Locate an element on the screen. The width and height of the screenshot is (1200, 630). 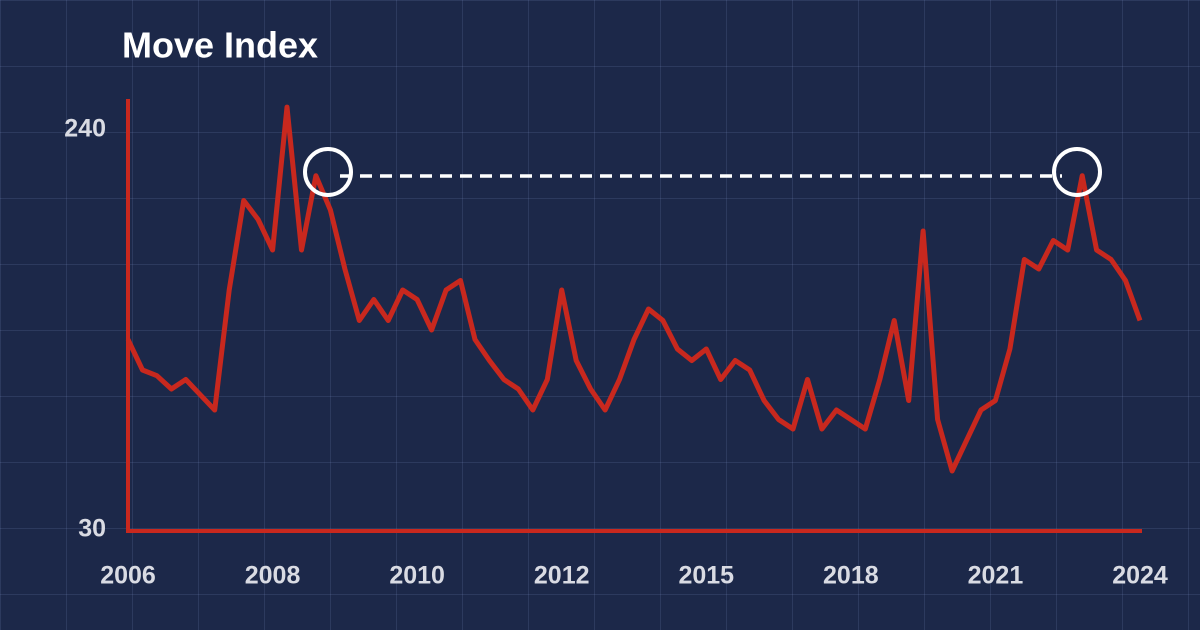
x-tick-label: 2006 is located at coordinates (128, 576).